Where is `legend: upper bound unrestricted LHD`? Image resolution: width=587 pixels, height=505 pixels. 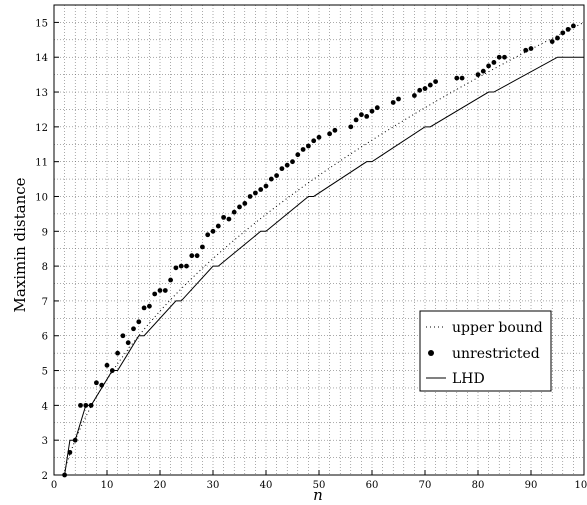 legend: upper bound unrestricted LHD is located at coordinates (485, 351).